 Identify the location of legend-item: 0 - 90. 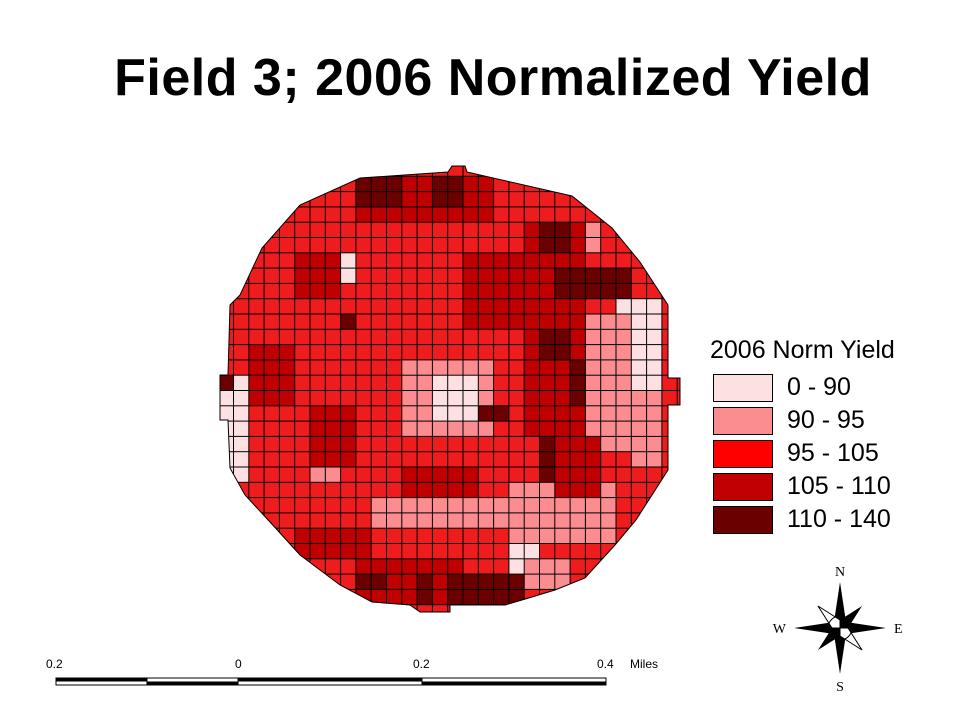
(828, 388).